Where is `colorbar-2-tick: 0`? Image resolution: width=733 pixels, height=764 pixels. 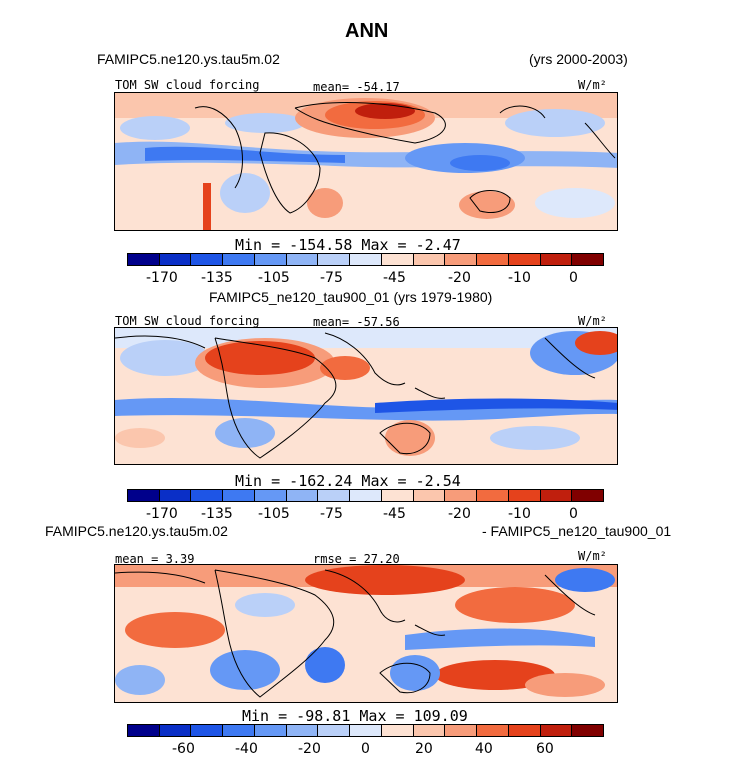
colorbar-2-tick: 0 is located at coordinates (573, 514).